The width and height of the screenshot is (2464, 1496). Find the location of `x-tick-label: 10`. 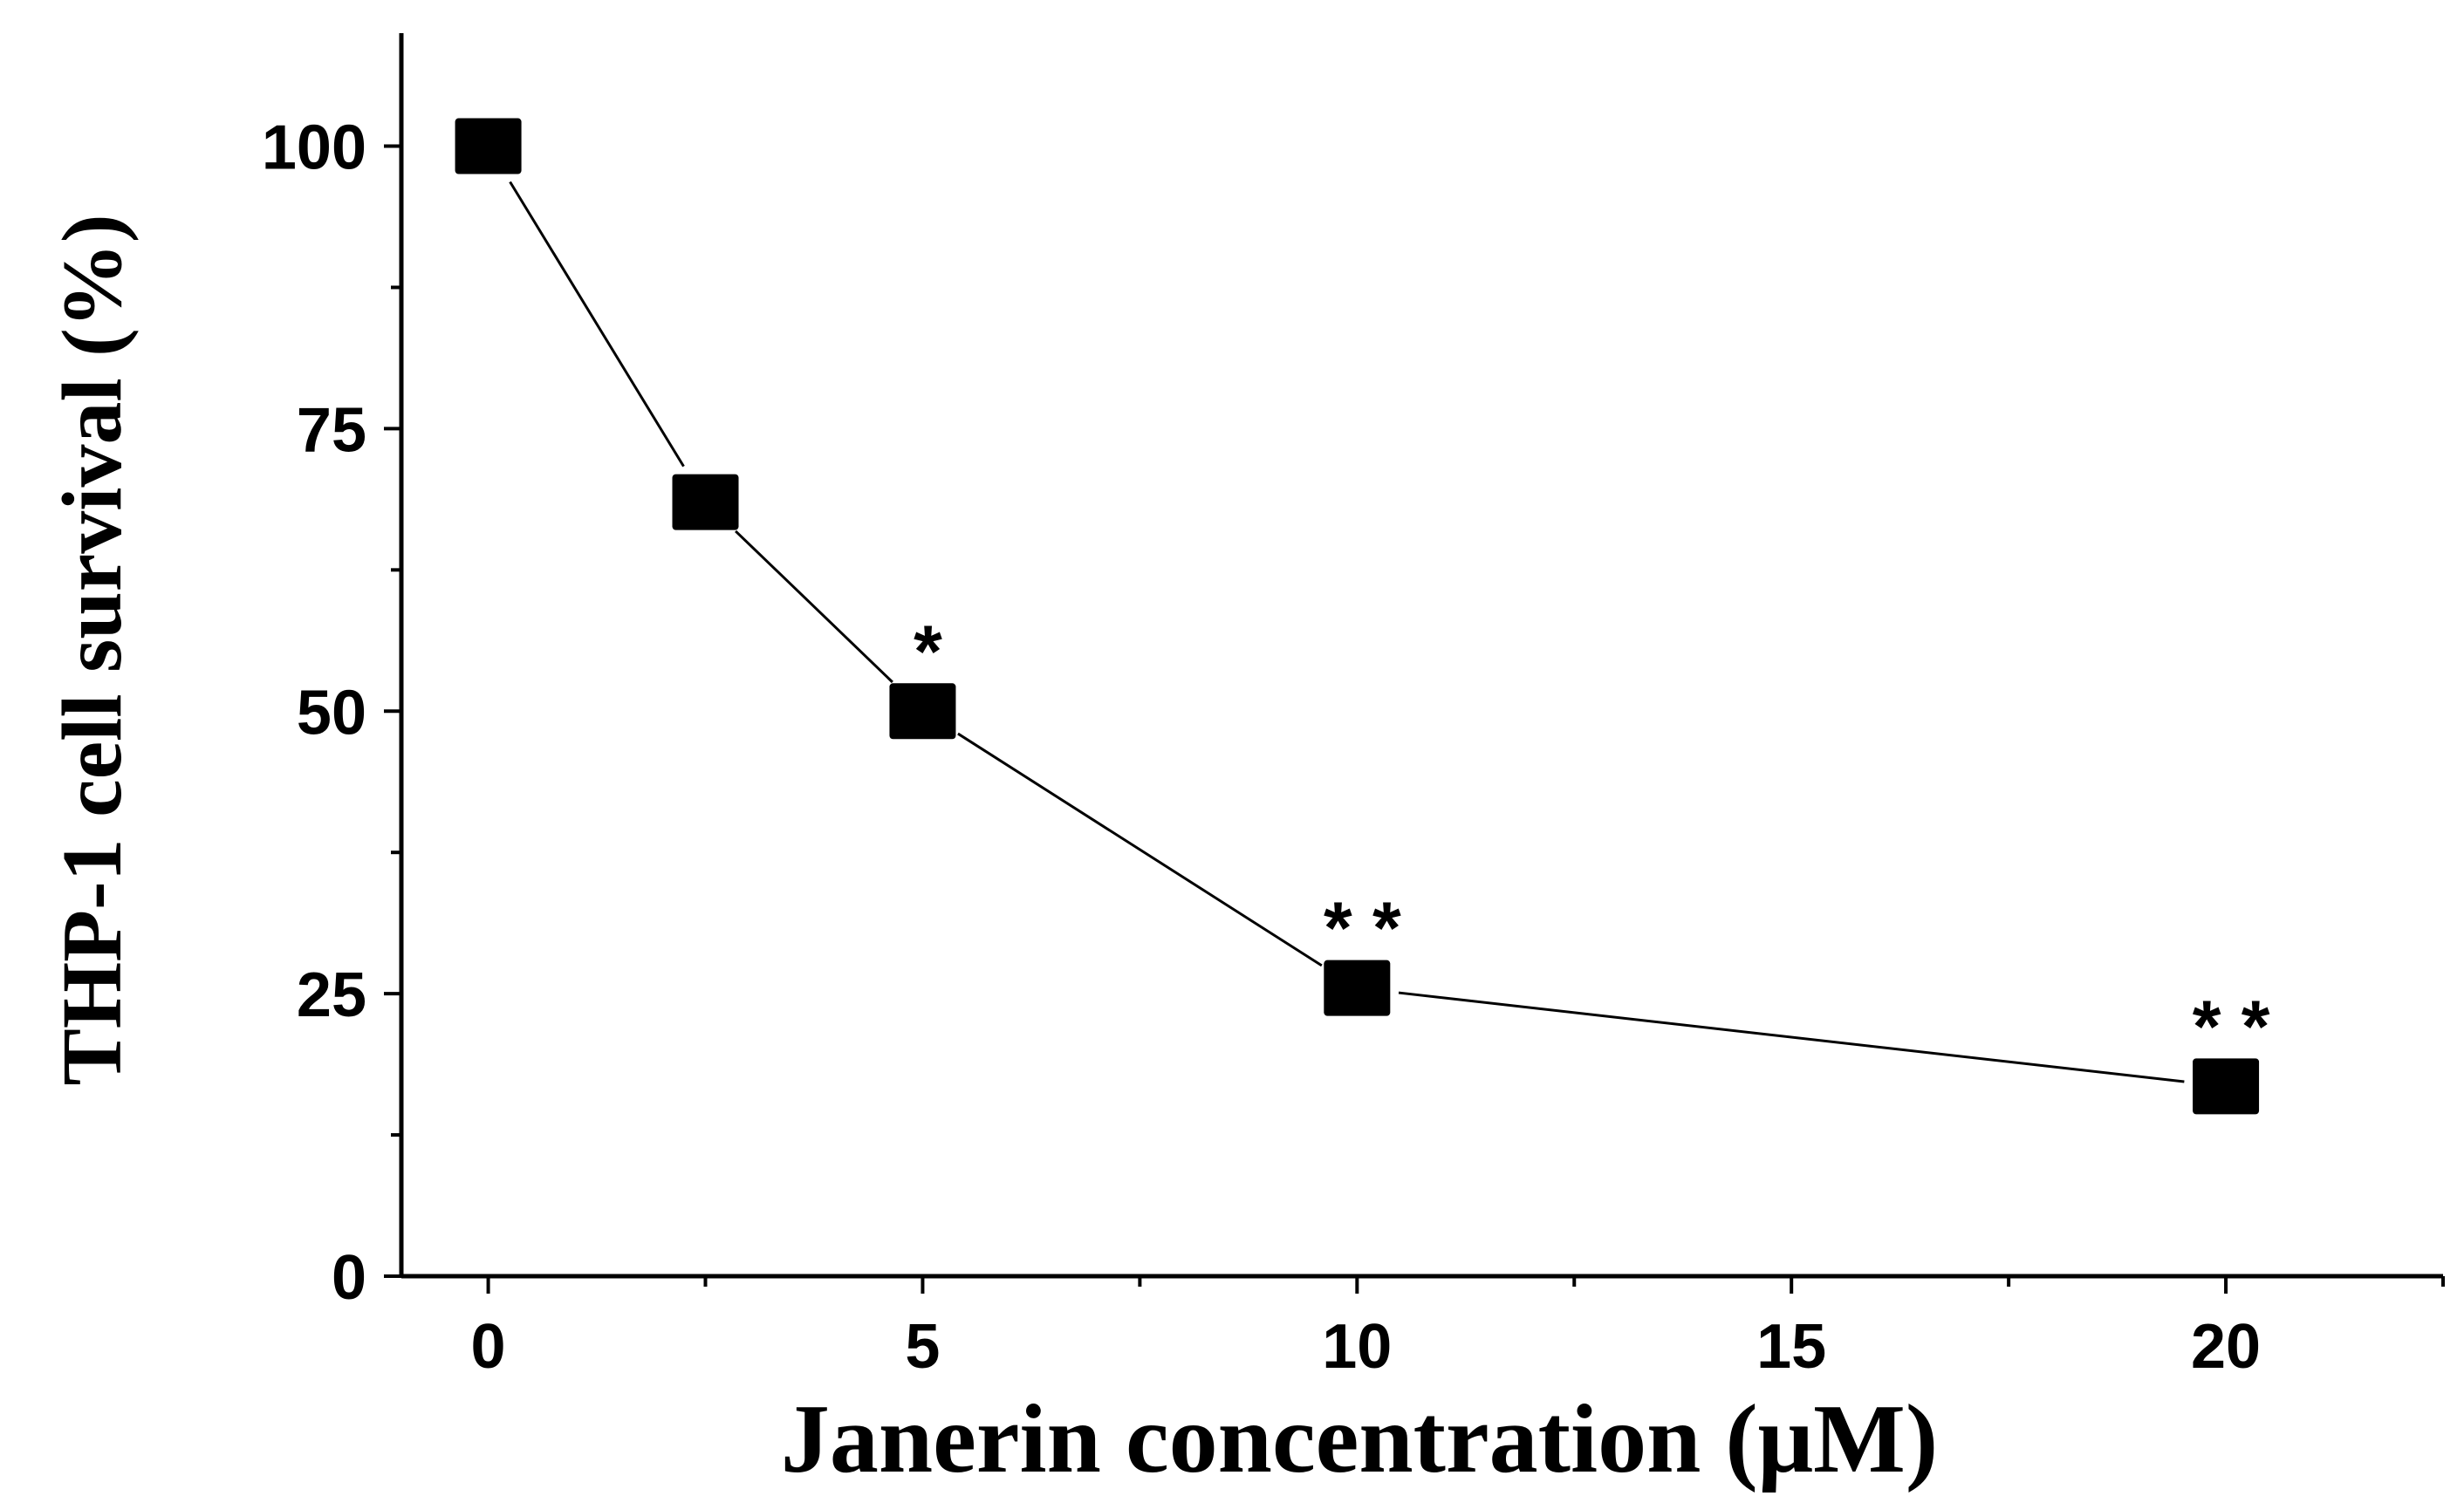

x-tick-label: 10 is located at coordinates (1357, 1347).